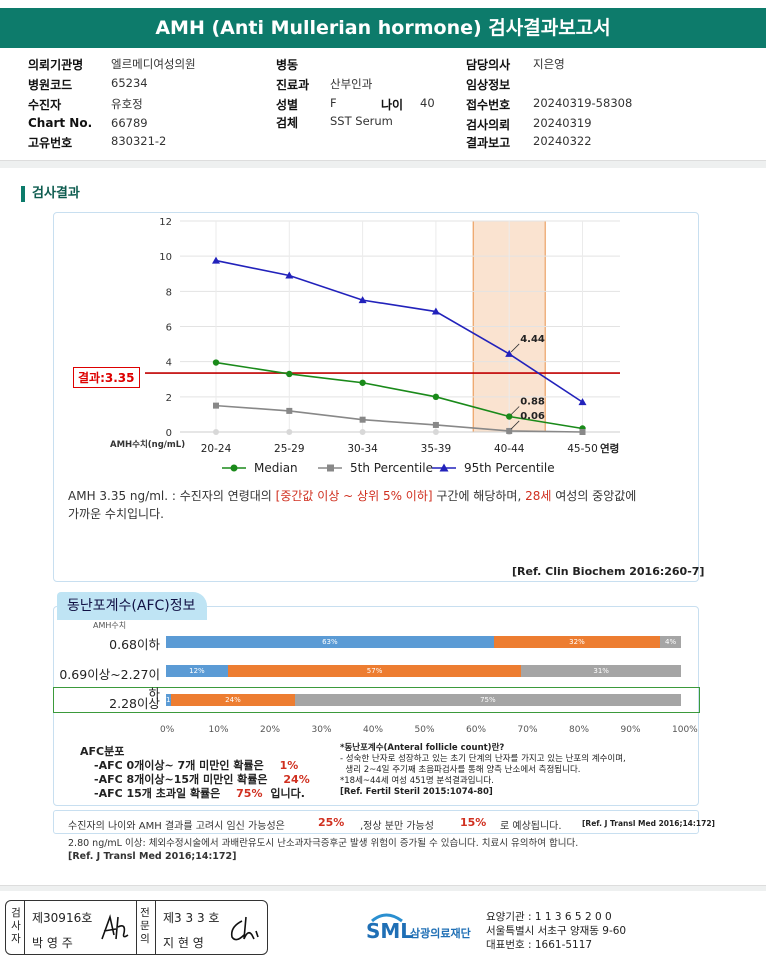 The height and width of the screenshot is (965, 766). What do you see at coordinates (191, 918) in the screenshot?
I see `specialist-id: 제3 3 3 호` at bounding box center [191, 918].